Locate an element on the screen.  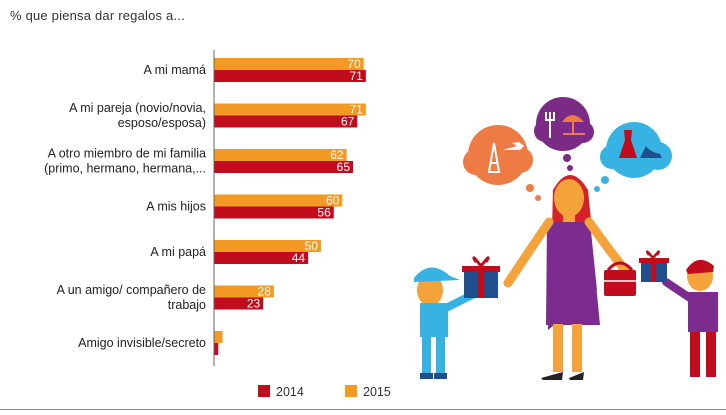
value-label-2014: 44 is located at coordinates (299, 258).